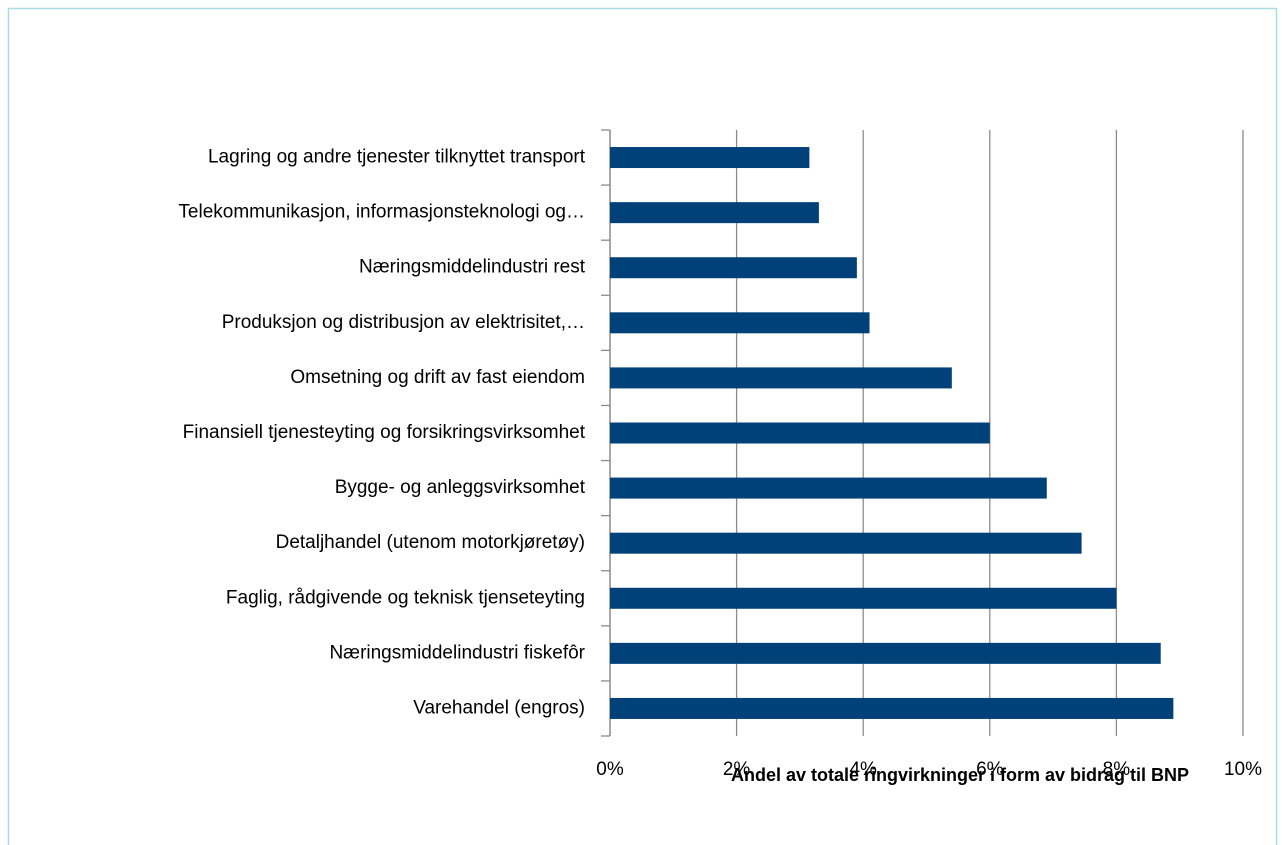  What do you see at coordinates (1243, 769) in the screenshot?
I see `x-tick-label: 10%` at bounding box center [1243, 769].